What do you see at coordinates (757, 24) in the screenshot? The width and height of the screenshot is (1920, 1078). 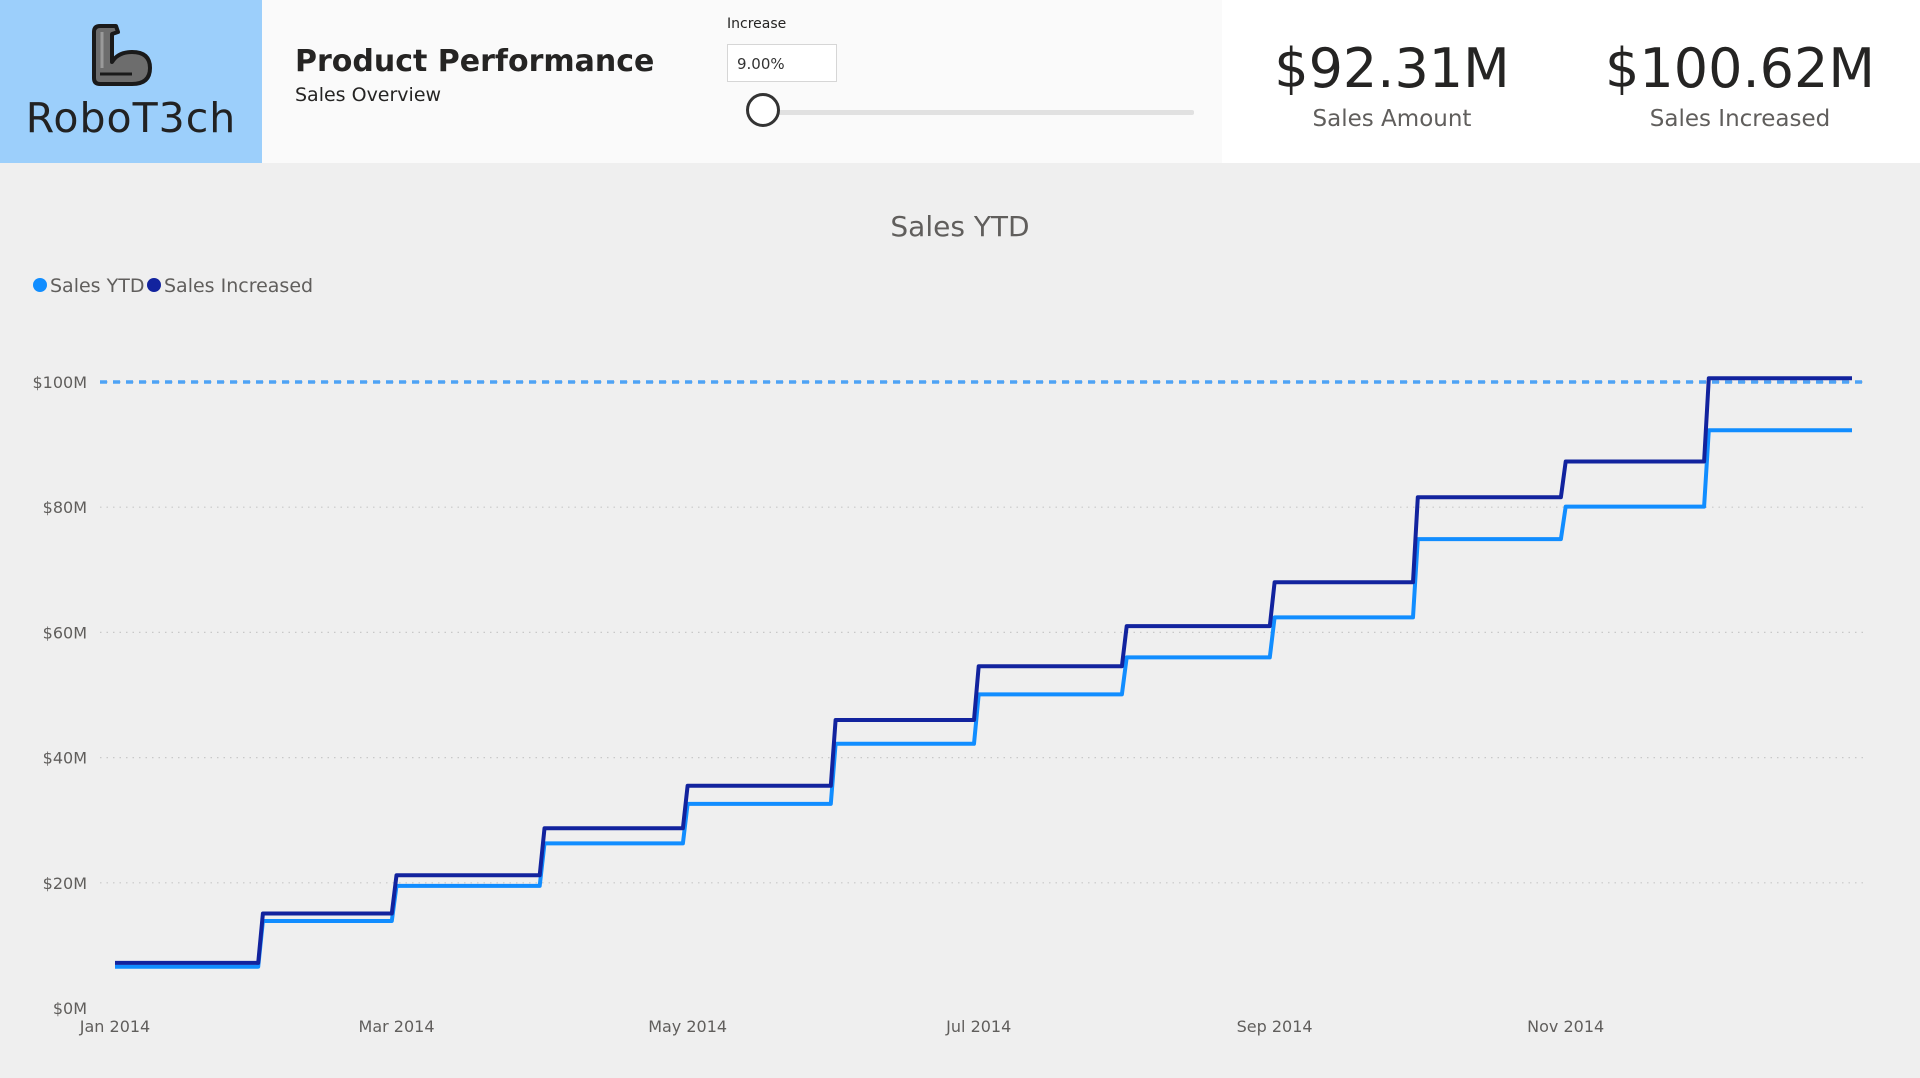 I see `increase-slicer-label: Increase` at bounding box center [757, 24].